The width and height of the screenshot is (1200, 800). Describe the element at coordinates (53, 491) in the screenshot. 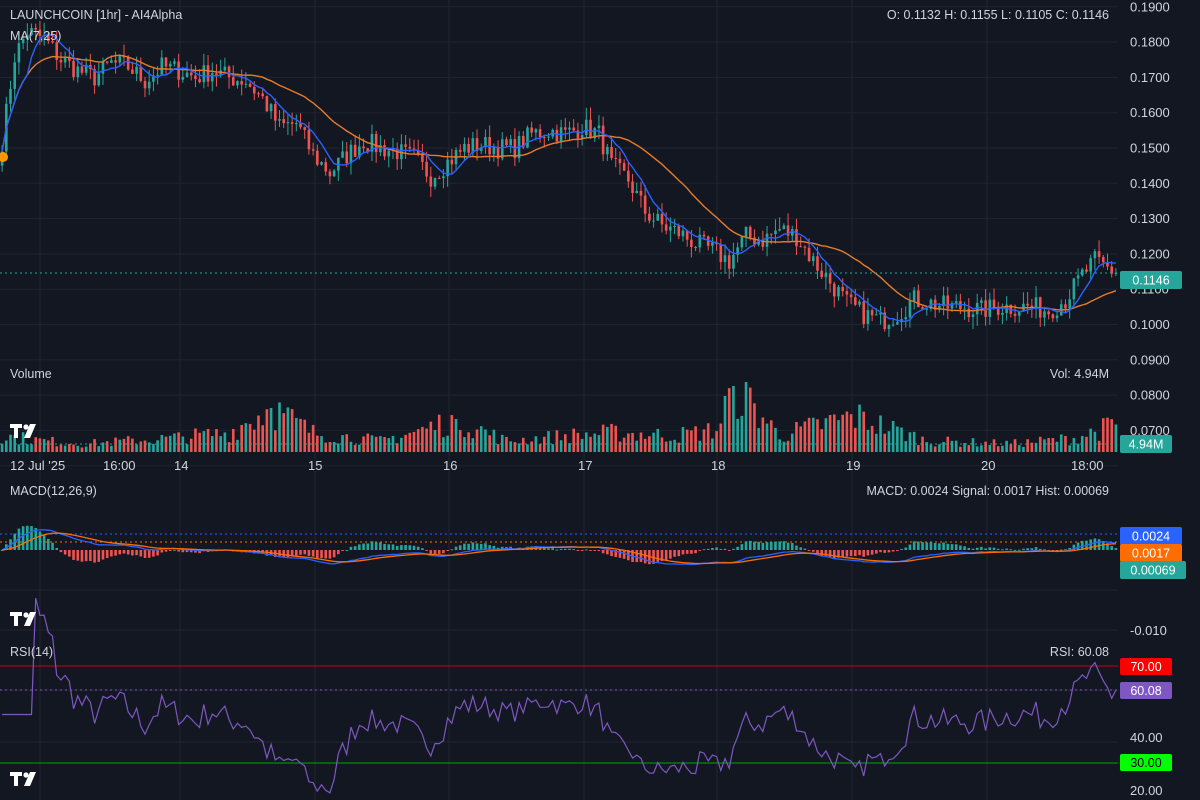

I see `macd-label: MACD(12,26,9)` at that location.